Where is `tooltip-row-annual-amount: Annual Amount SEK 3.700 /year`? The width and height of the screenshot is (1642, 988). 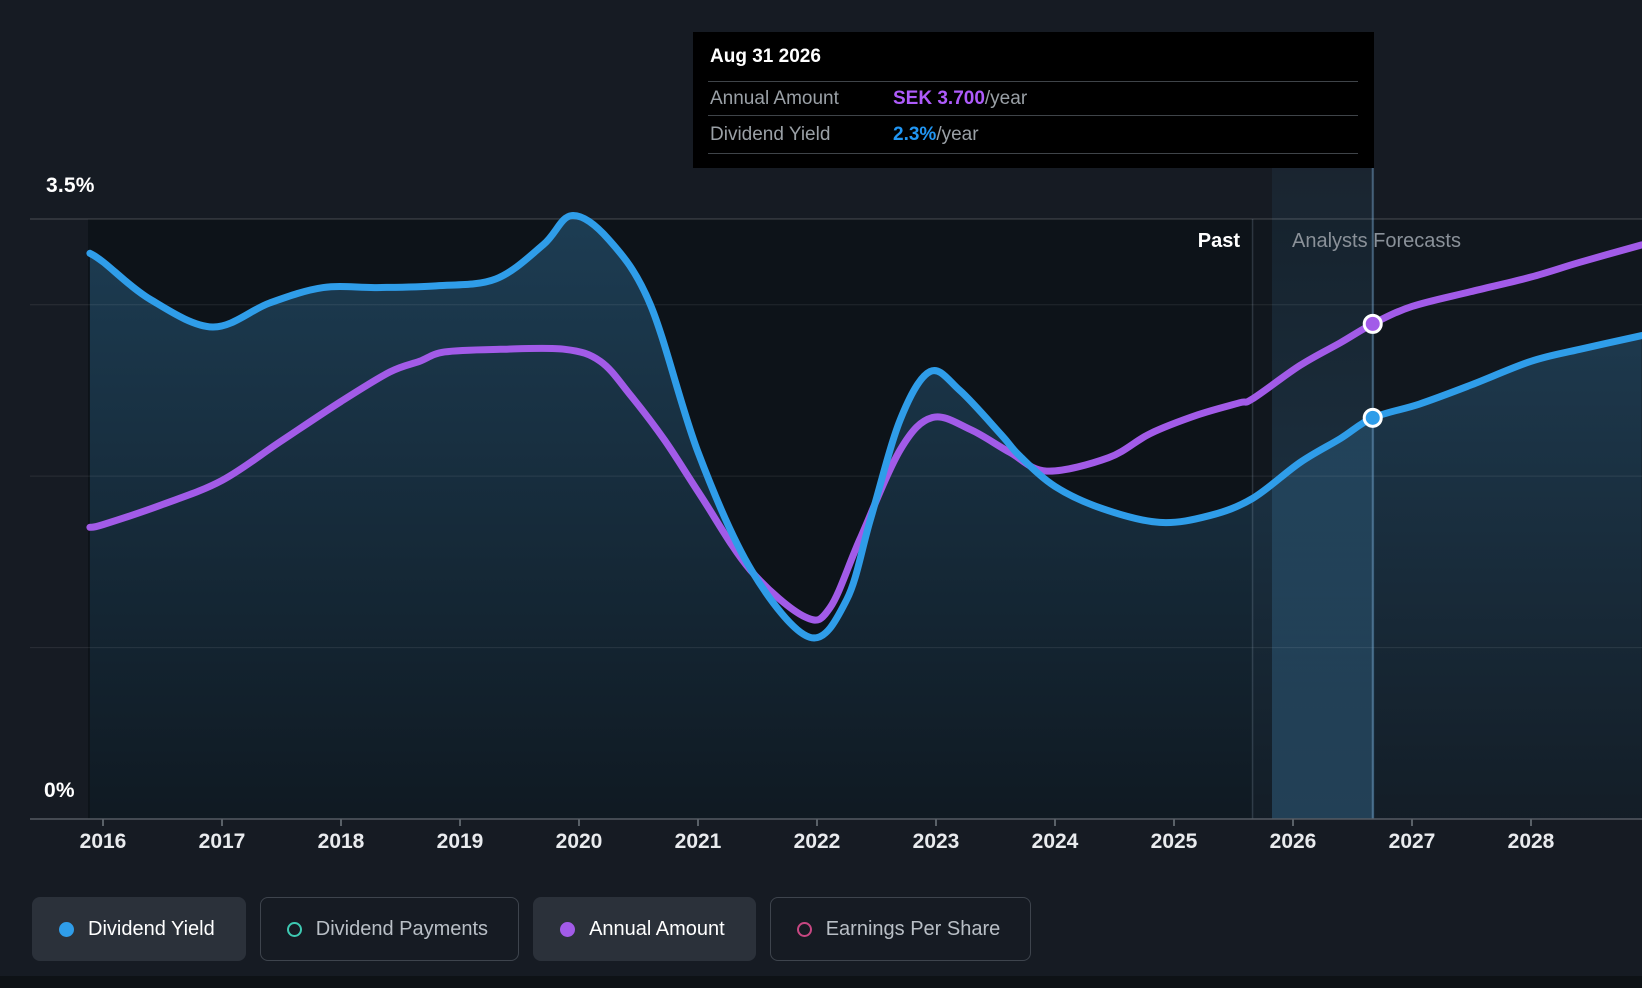 tooltip-row-annual-amount: Annual Amount SEK 3.700 /year is located at coordinates (1033, 99).